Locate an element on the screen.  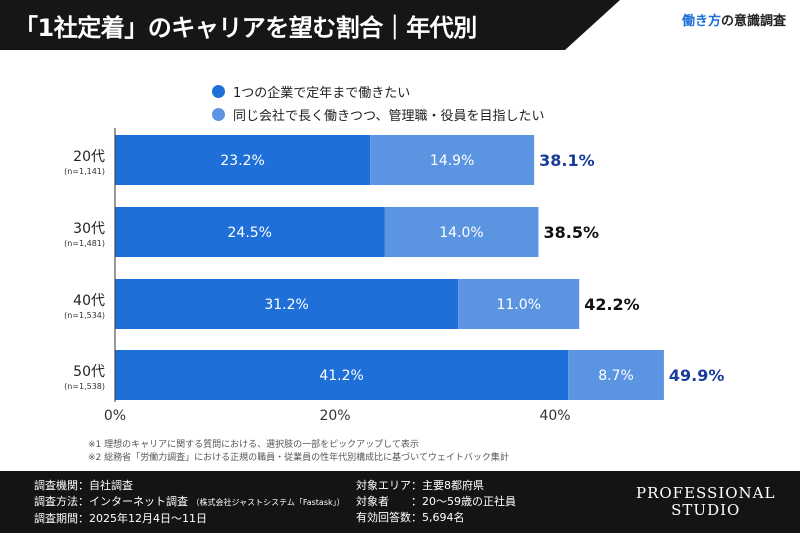
legend-item: 1つの企業で定年まで働きたい is located at coordinates (378, 91).